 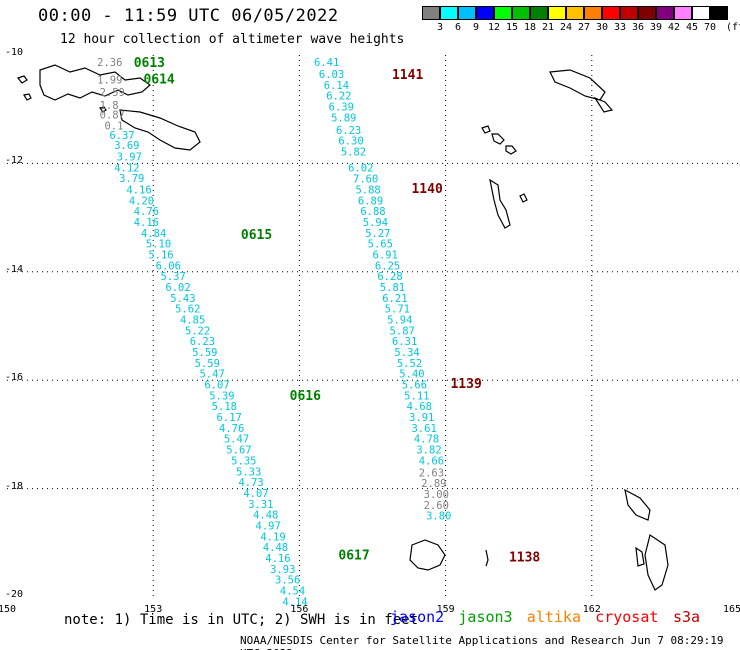 I want to click on wave-height-value: 4.16, so click(x=277, y=559).